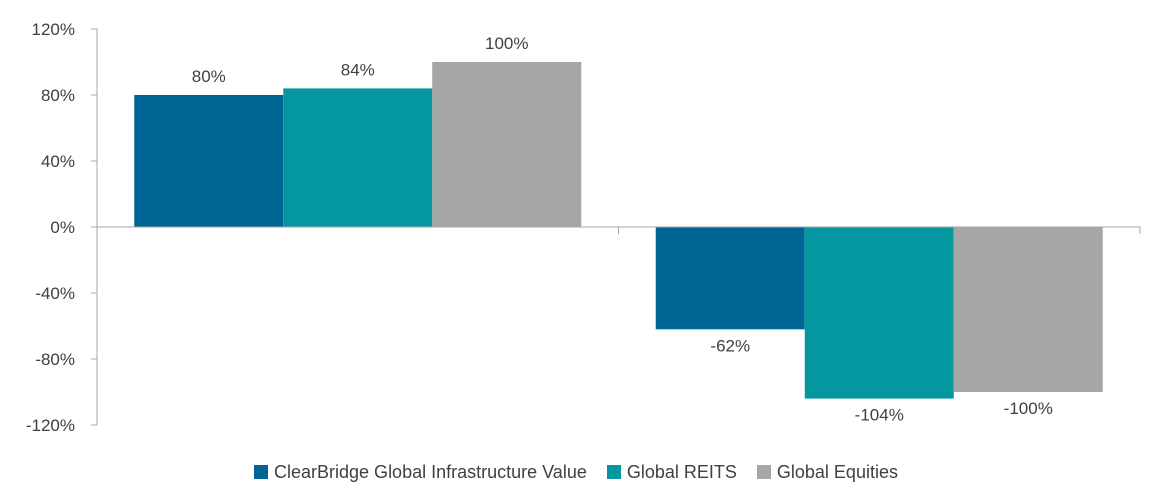 This screenshot has width=1152, height=497. Describe the element at coordinates (55, 293) in the screenshot. I see `y-tick-label: -40%` at that location.